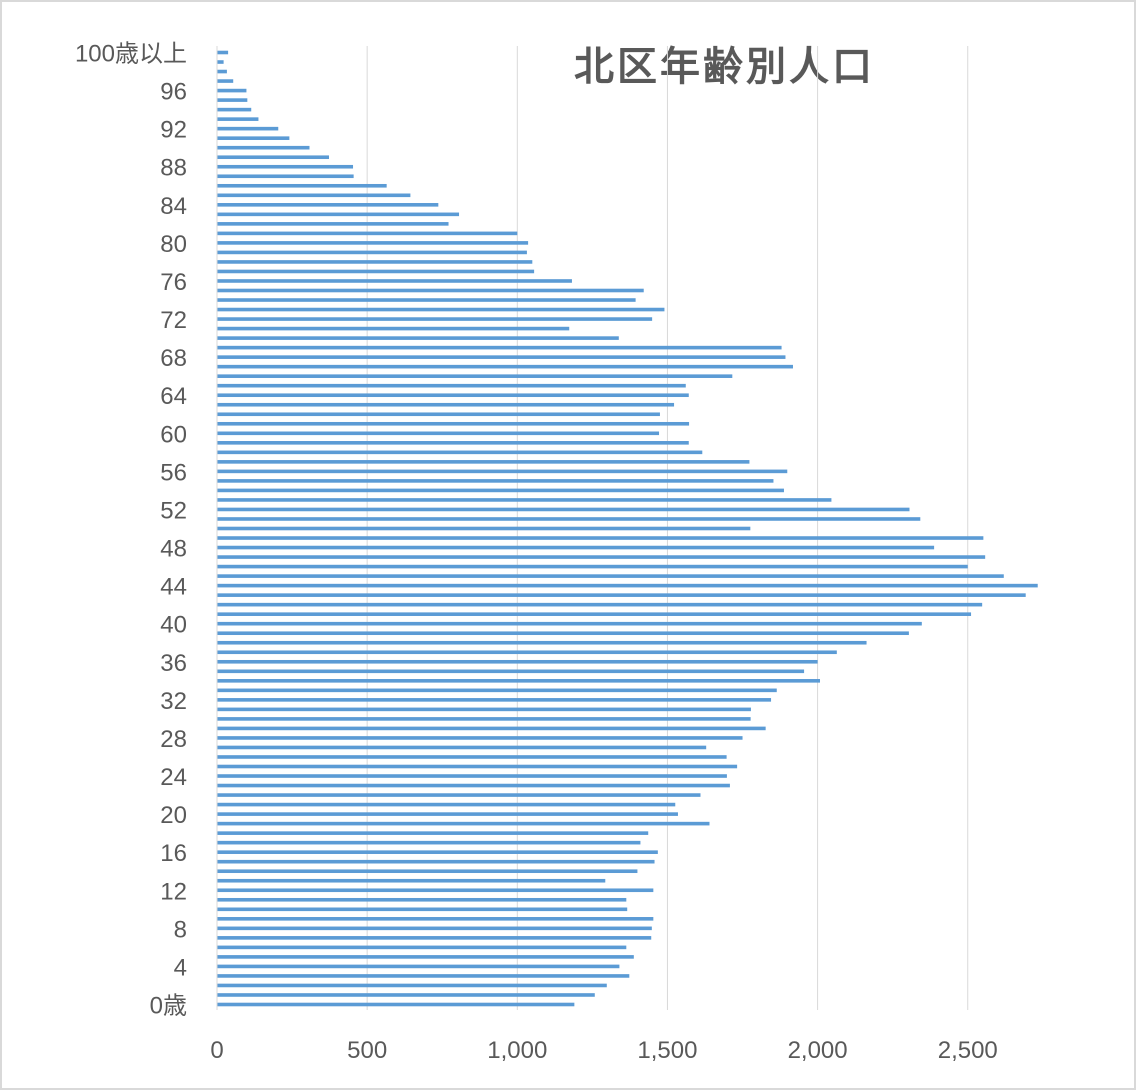 The width and height of the screenshot is (1136, 1090). I want to click on x-tick-label: 0, so click(216, 1050).